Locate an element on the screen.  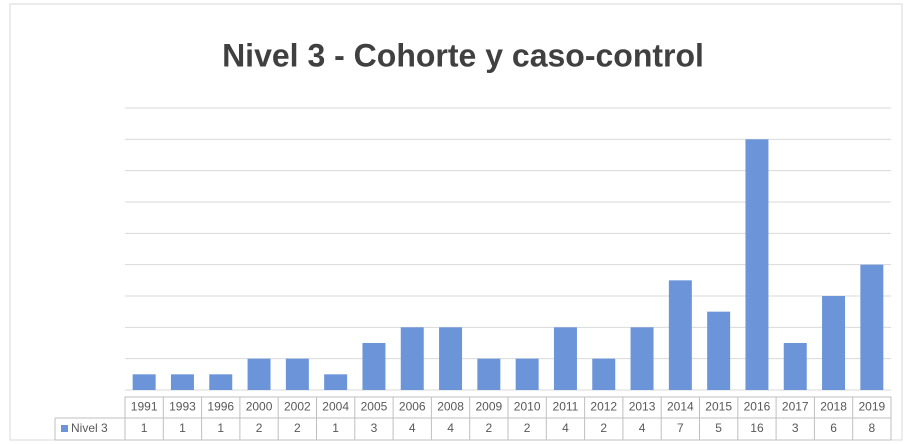
table-value: 5 is located at coordinates (718, 428).